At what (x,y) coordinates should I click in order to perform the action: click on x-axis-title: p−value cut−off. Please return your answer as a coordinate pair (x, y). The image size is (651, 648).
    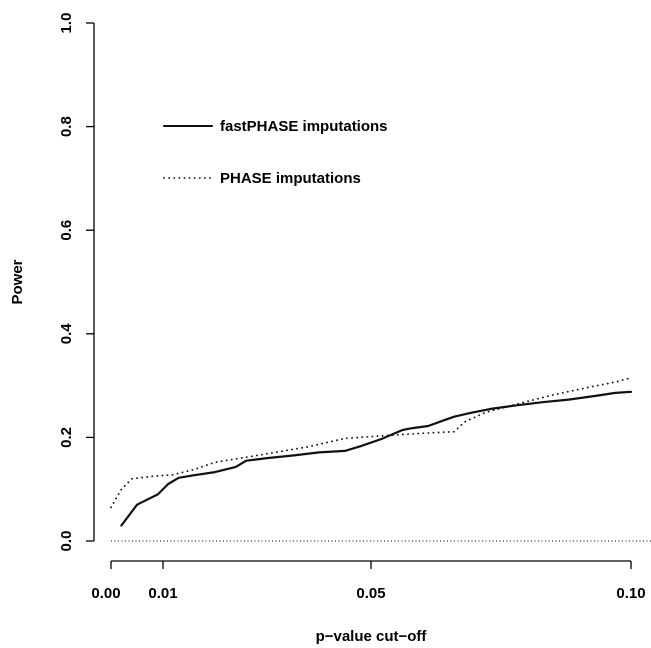
    Looking at the image, I should click on (372, 636).